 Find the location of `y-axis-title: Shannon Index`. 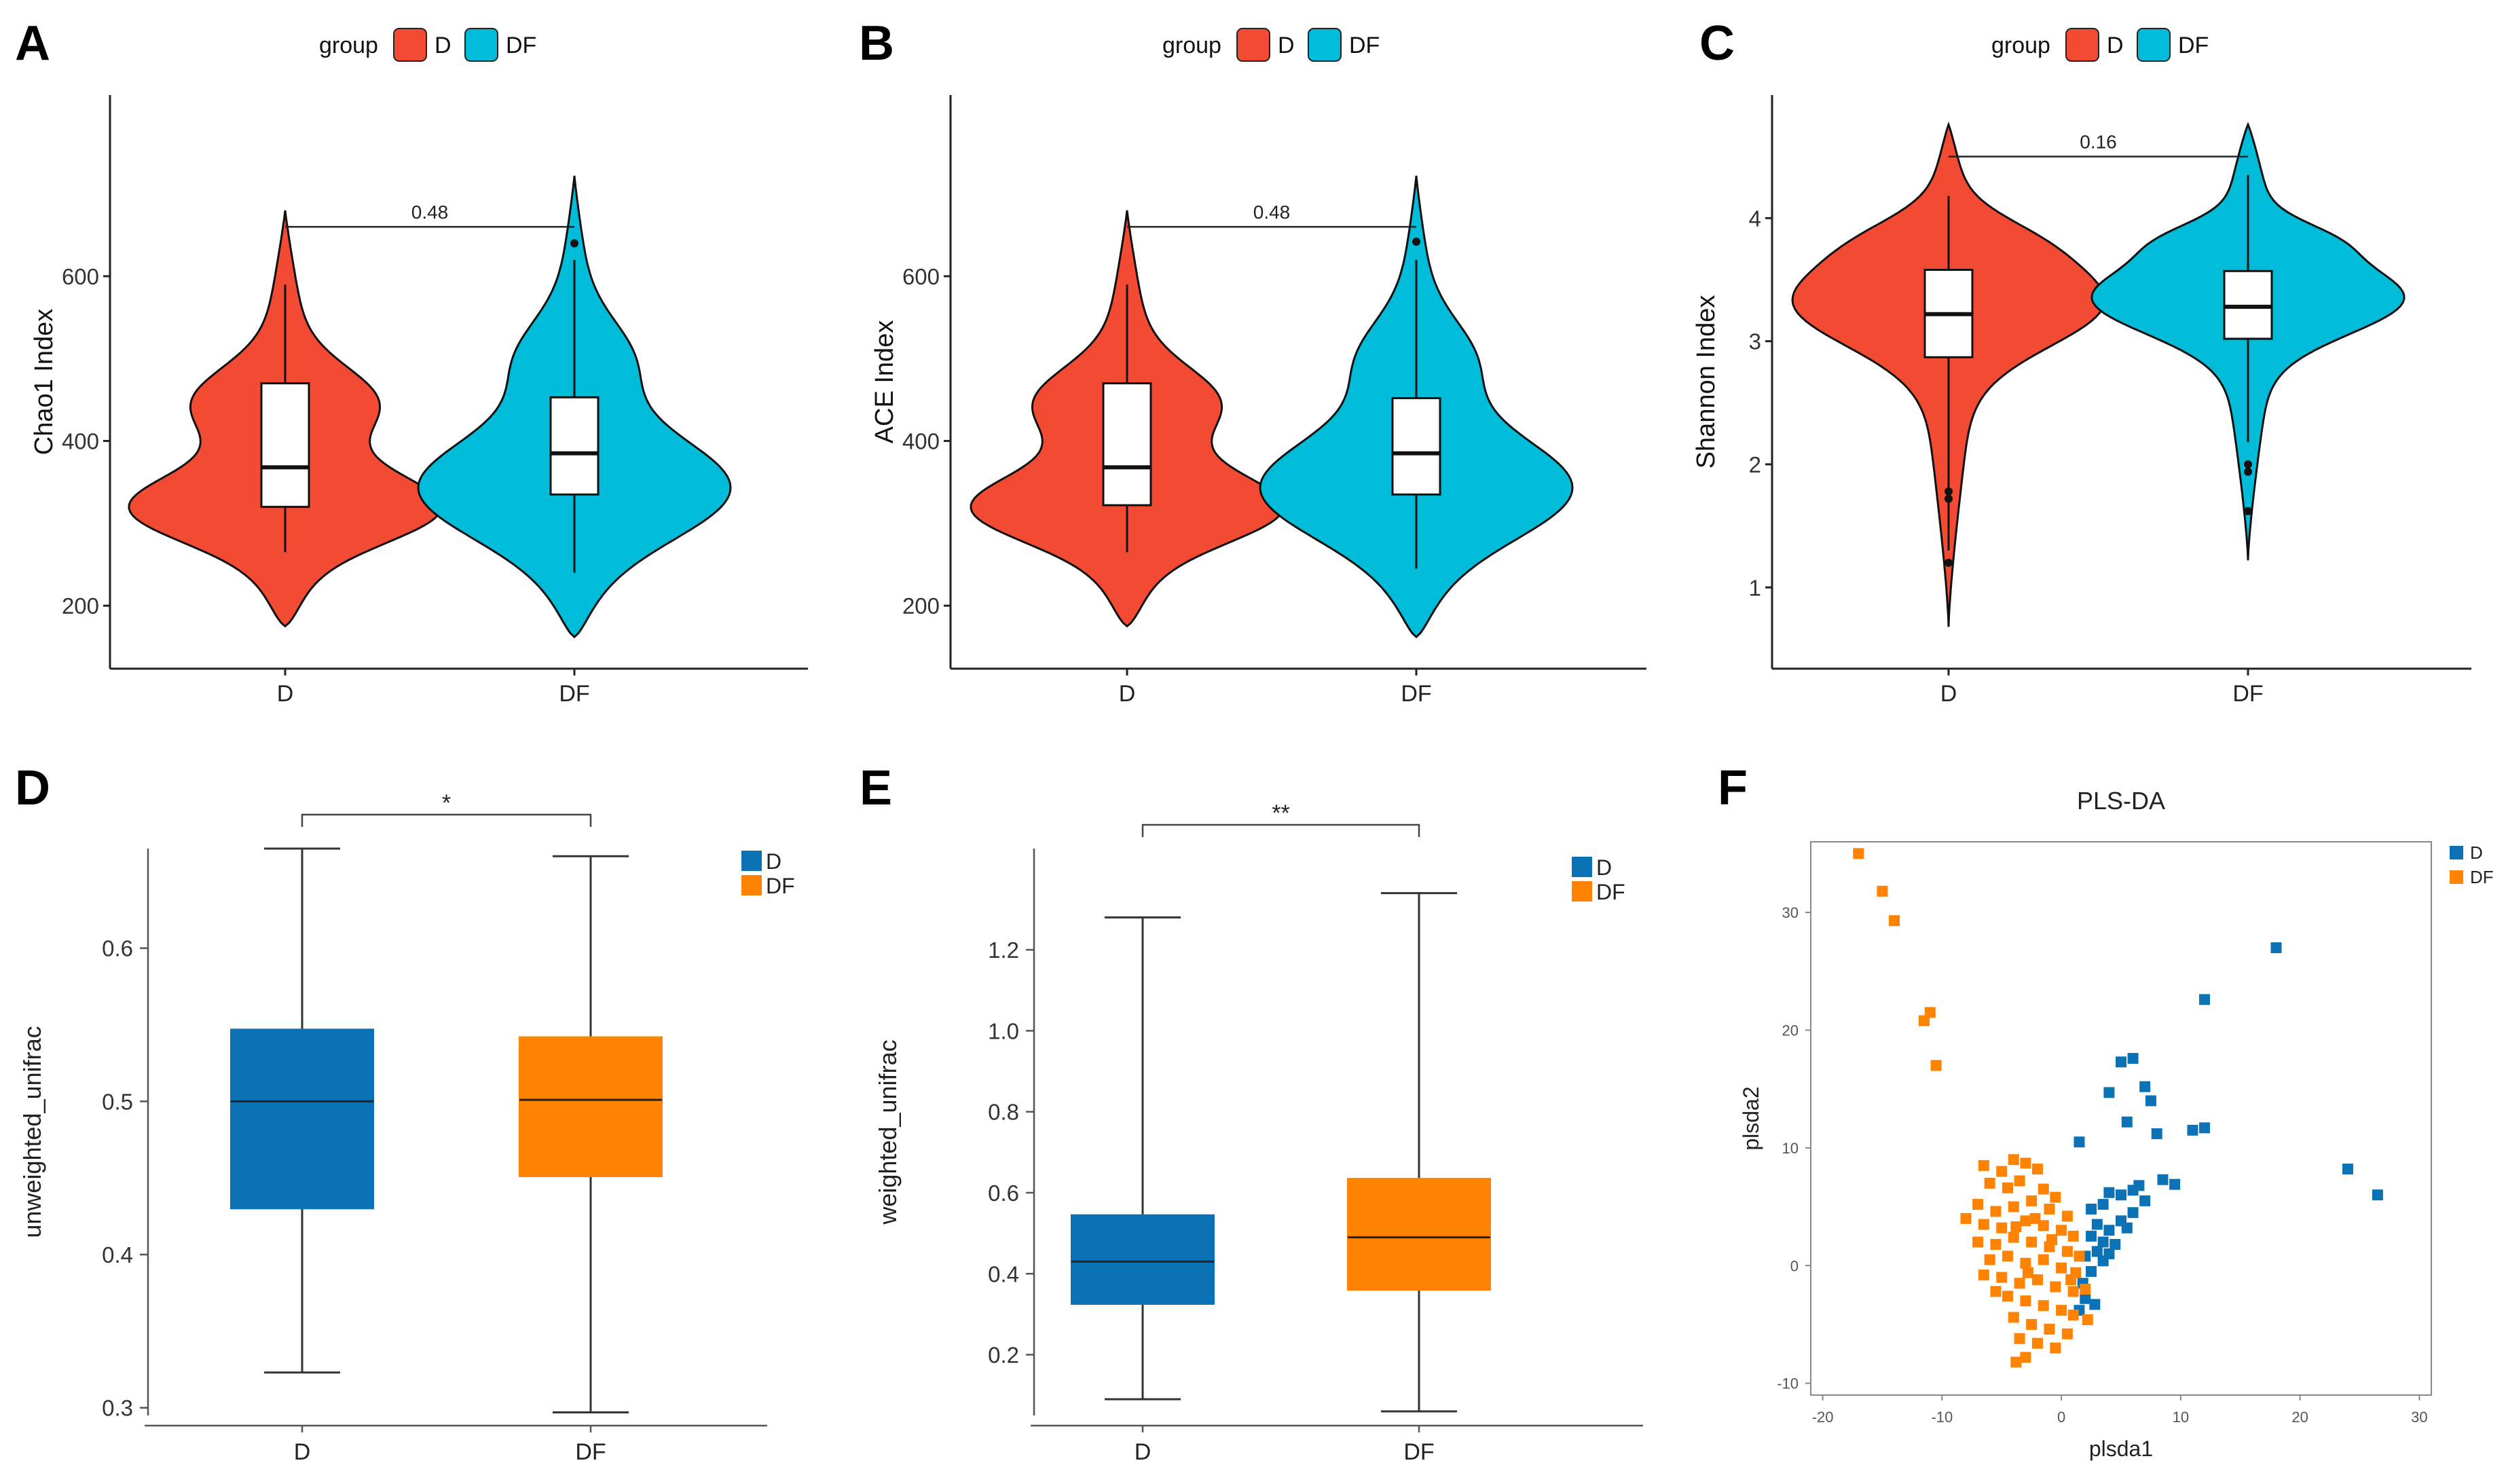

y-axis-title: Shannon Index is located at coordinates (1706, 382).